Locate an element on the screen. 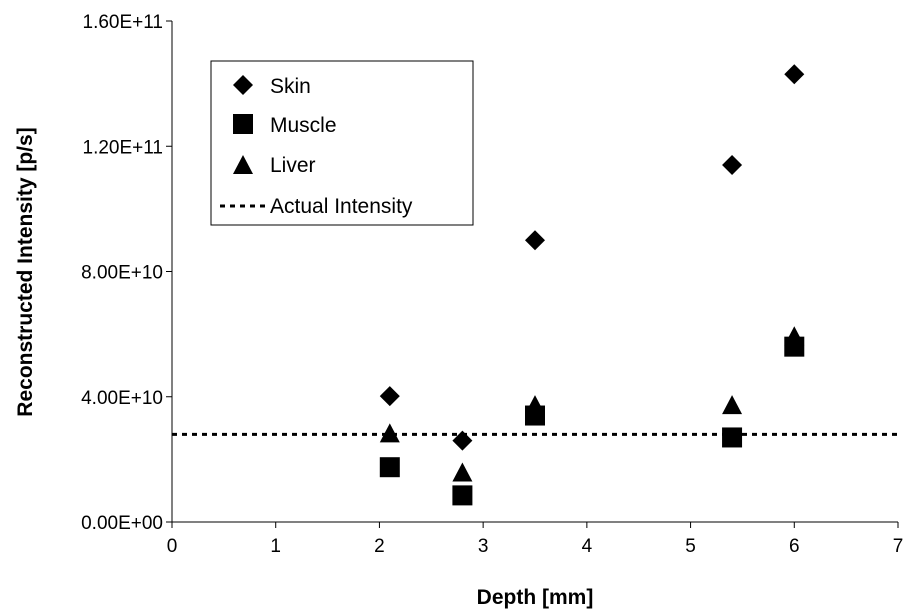 This screenshot has width=905, height=611. legend-diamond-marker is located at coordinates (243, 85).